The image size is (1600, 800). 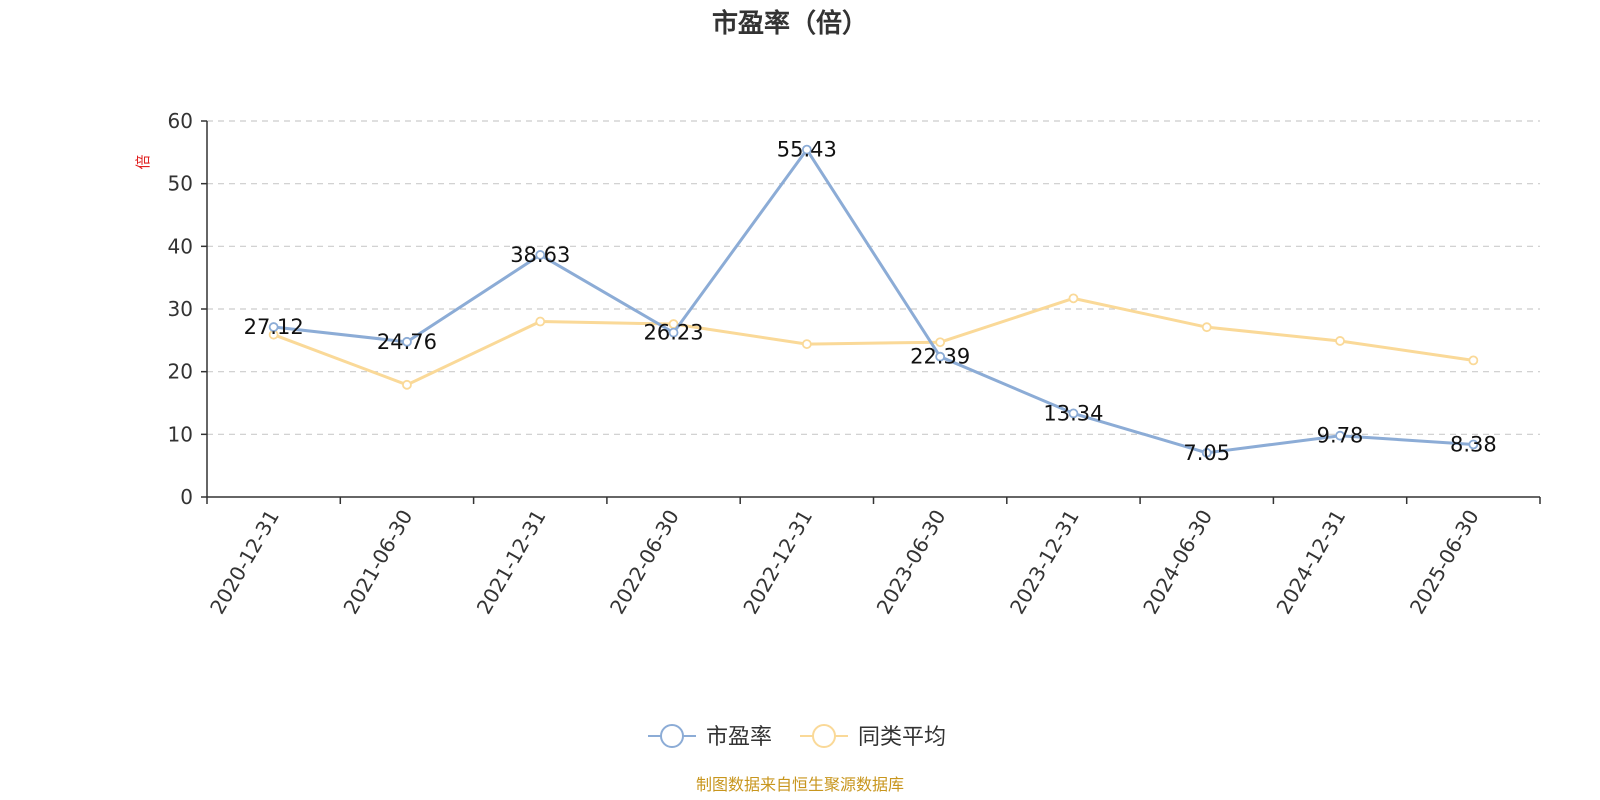 I want to click on data-label: 55.43, so click(x=807, y=150).